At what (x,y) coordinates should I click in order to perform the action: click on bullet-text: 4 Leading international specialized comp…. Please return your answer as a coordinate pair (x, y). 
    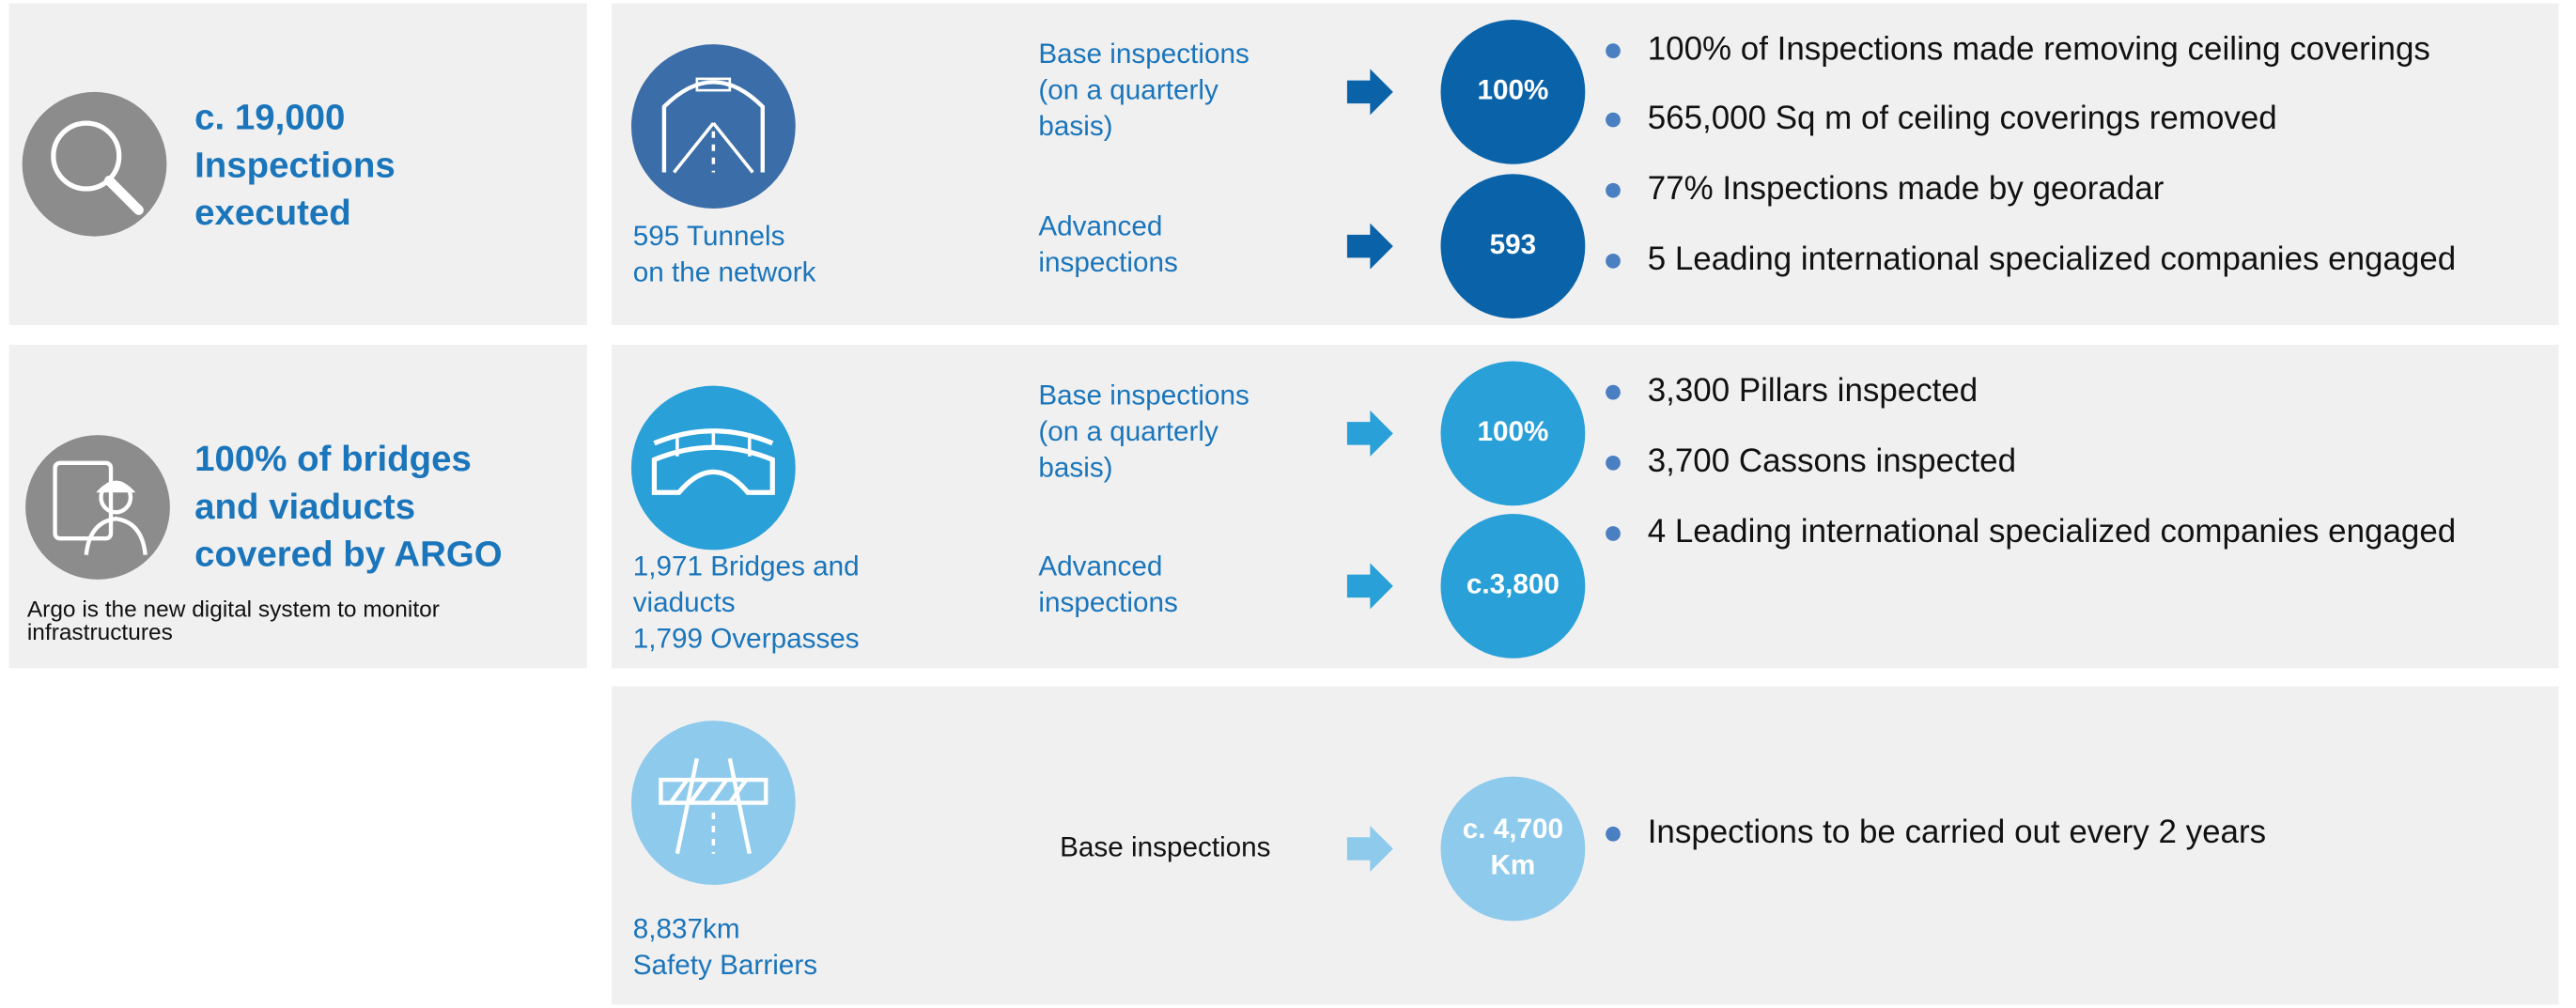
    Looking at the image, I should click on (2052, 531).